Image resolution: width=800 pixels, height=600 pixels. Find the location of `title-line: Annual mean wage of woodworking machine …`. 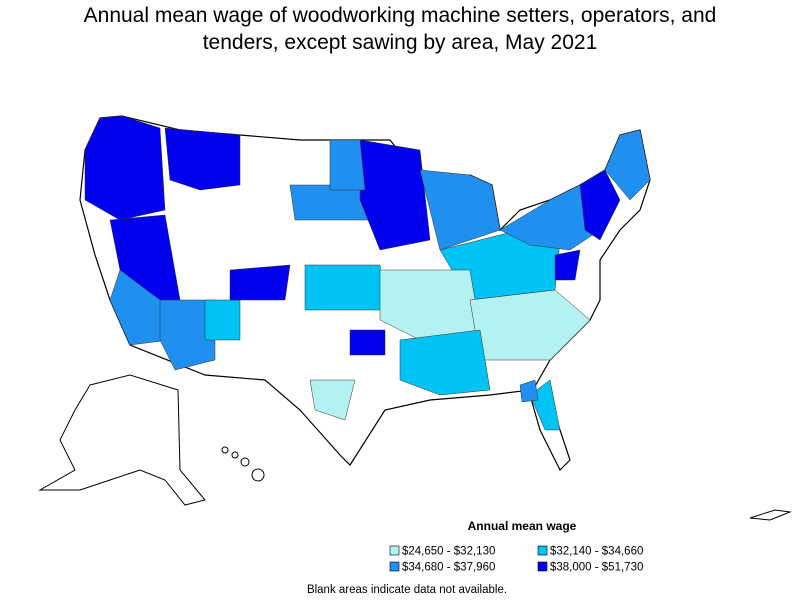

title-line: Annual mean wage of woodworking machine … is located at coordinates (400, 15).